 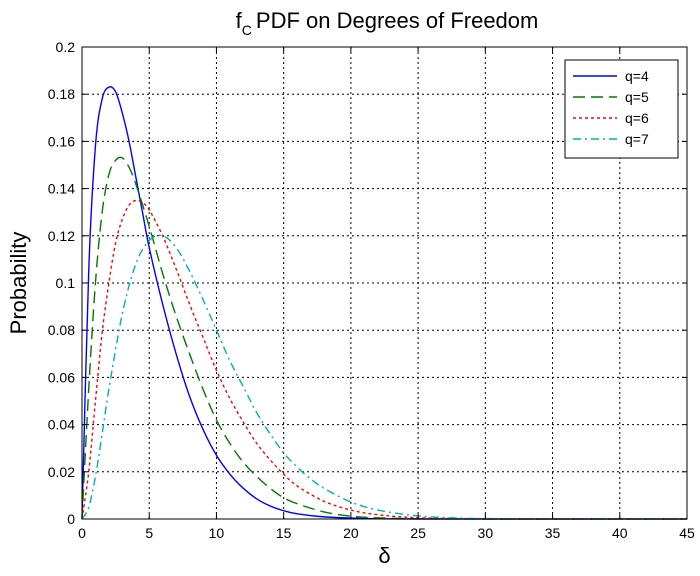 What do you see at coordinates (61, 377) in the screenshot?
I see `y-tick-label: 0.06` at bounding box center [61, 377].